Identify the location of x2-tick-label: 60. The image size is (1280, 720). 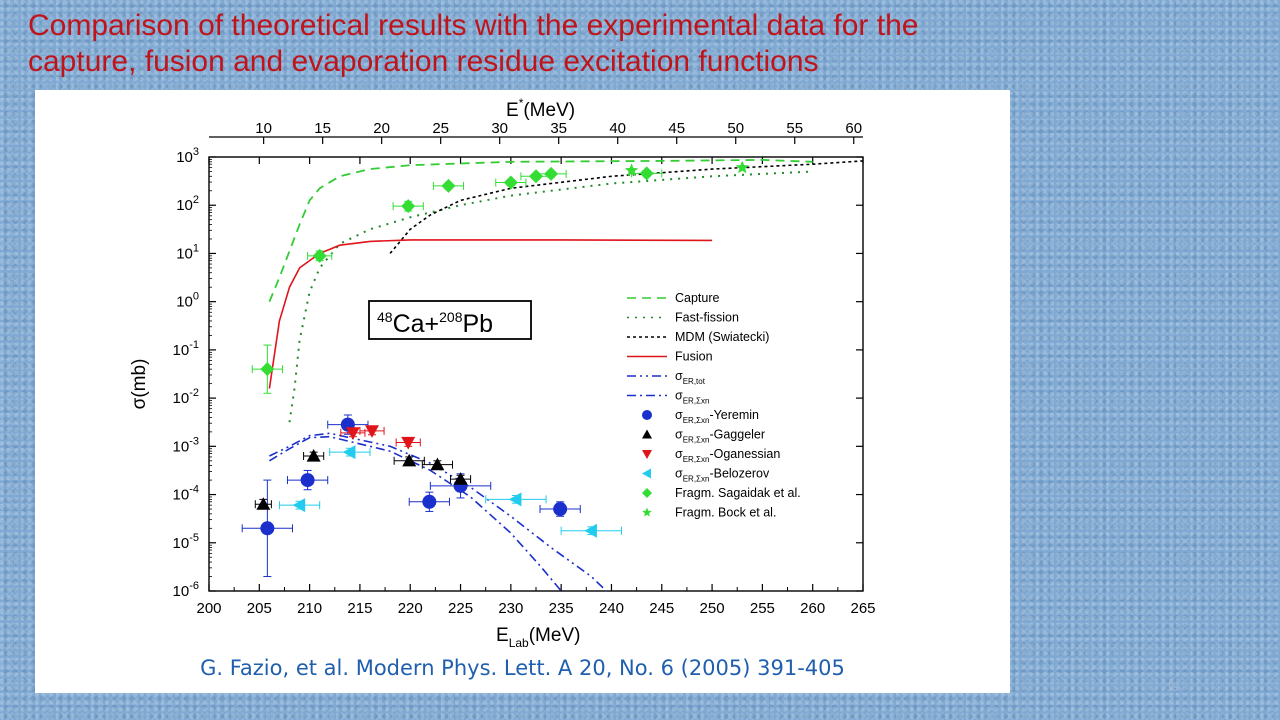
(853, 128).